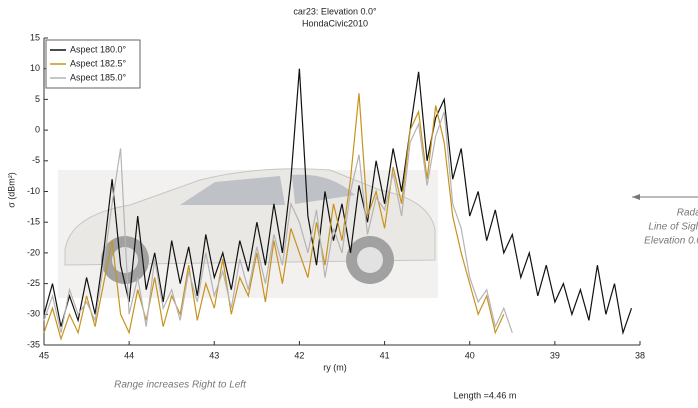  I want to click on x-tick-label: 40, so click(470, 355).